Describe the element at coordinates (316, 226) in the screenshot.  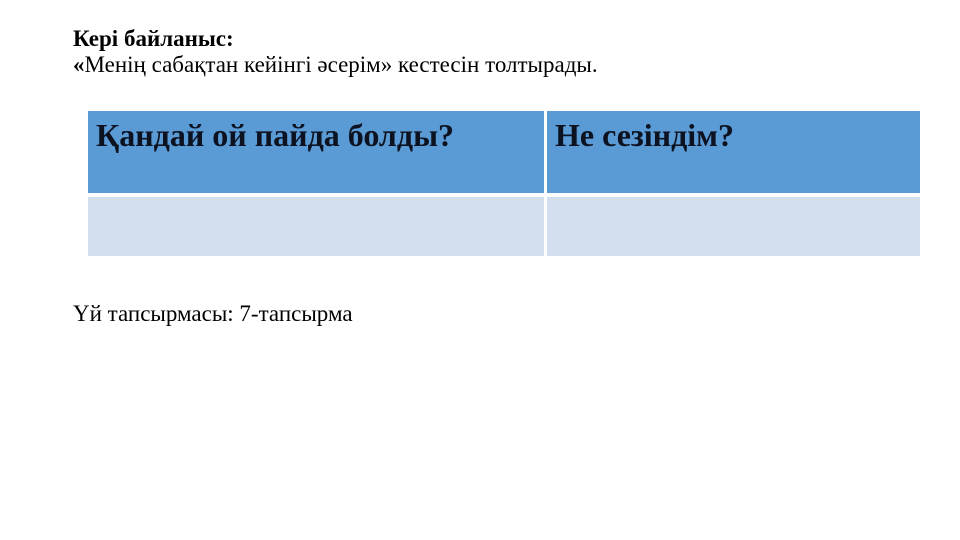
I see `table-cell-thoughts-empty` at that location.